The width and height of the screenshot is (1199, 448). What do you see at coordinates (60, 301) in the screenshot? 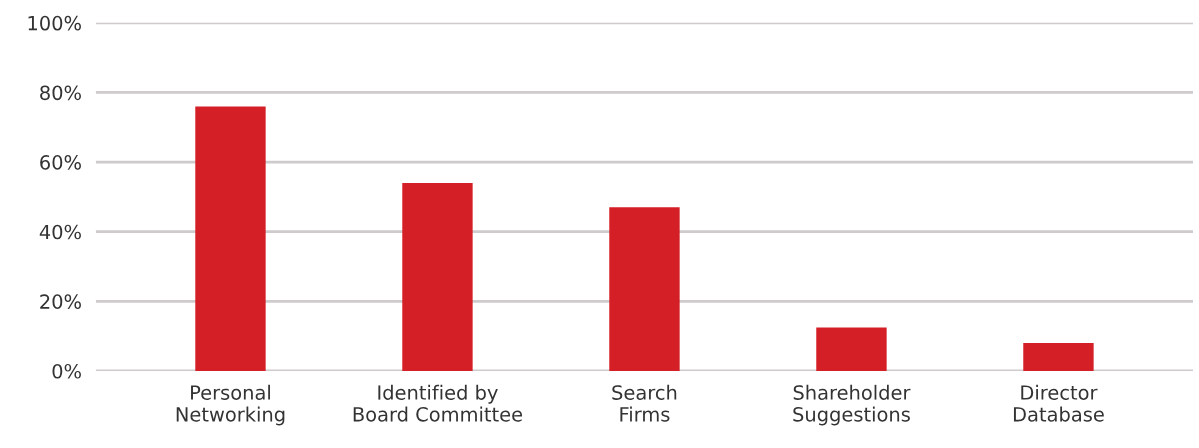
I see `y-tick-label: 20%` at bounding box center [60, 301].